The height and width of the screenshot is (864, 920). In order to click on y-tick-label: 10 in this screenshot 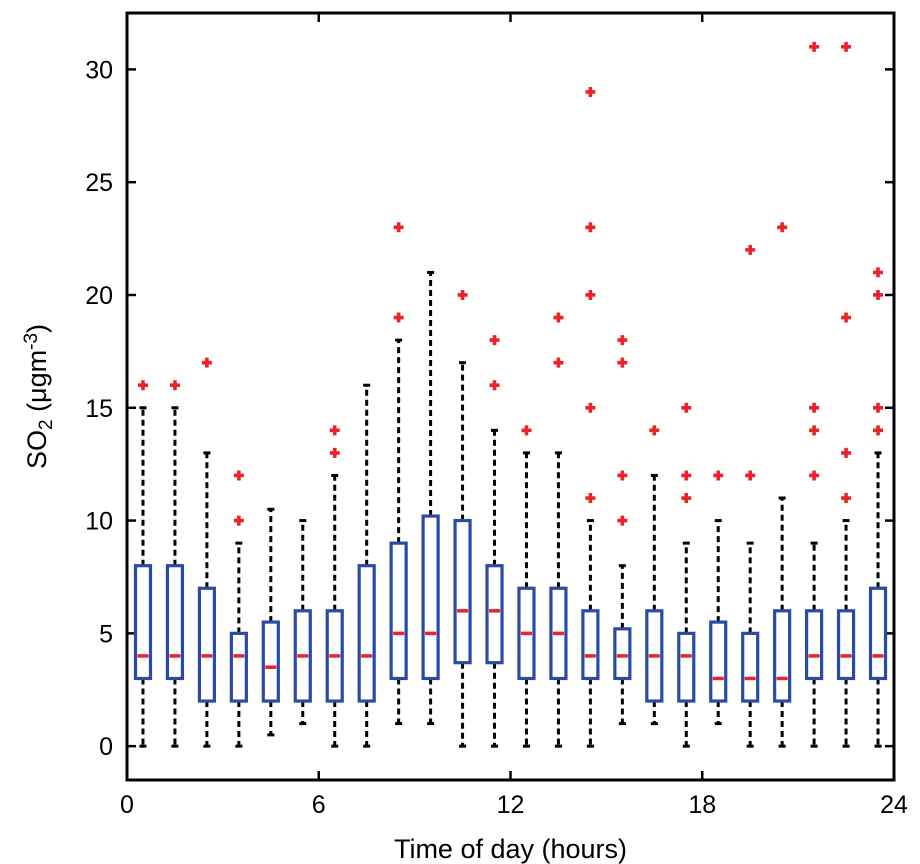, I will do `click(99, 522)`.